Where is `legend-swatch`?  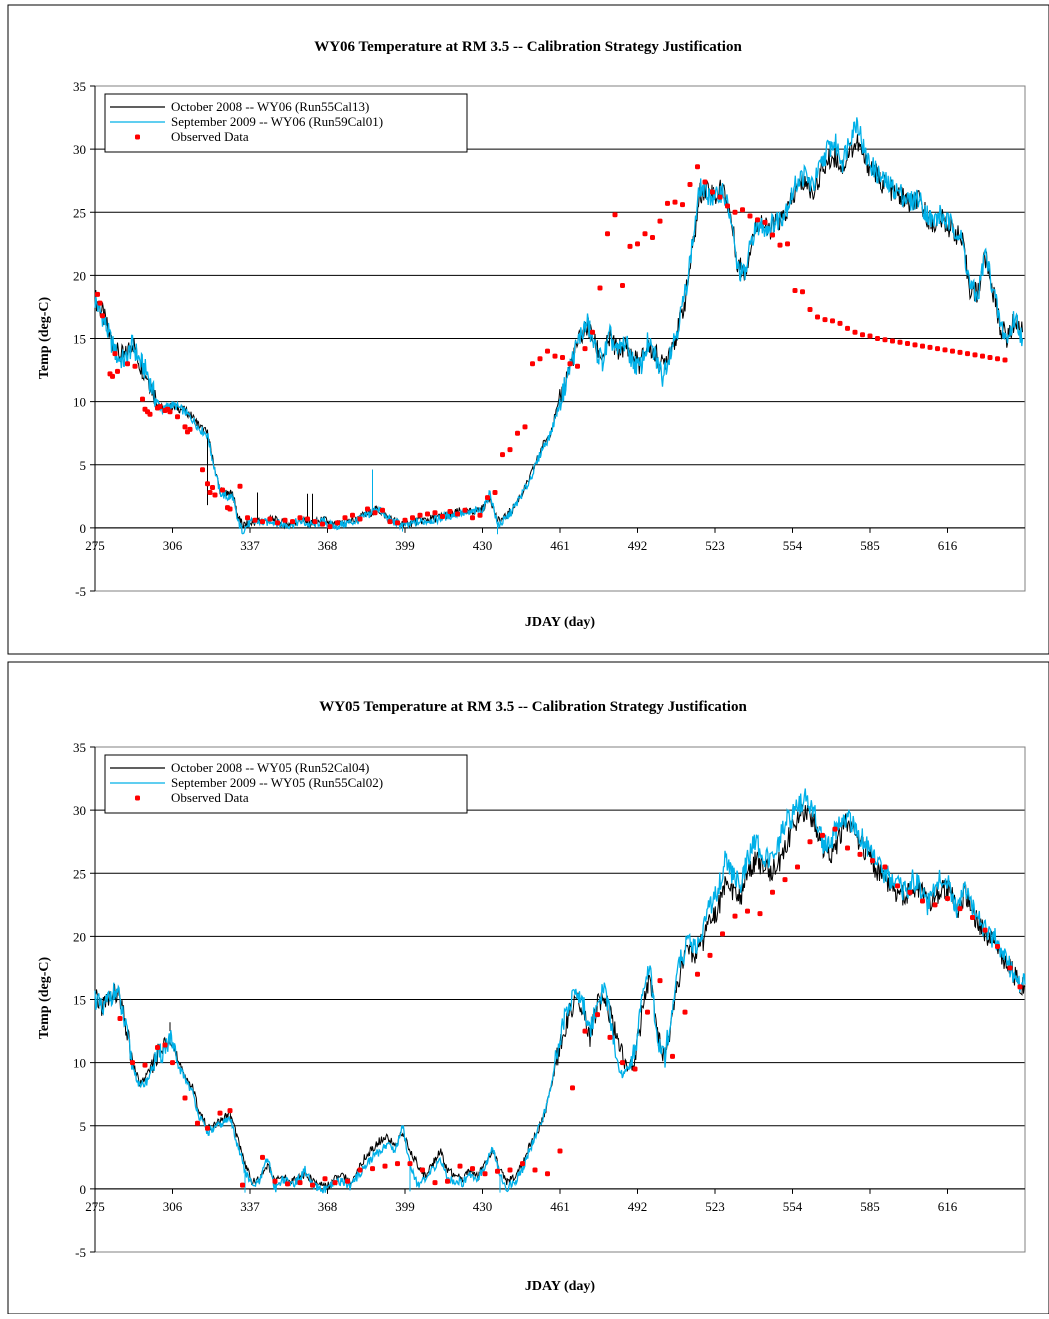 legend-swatch is located at coordinates (137, 798).